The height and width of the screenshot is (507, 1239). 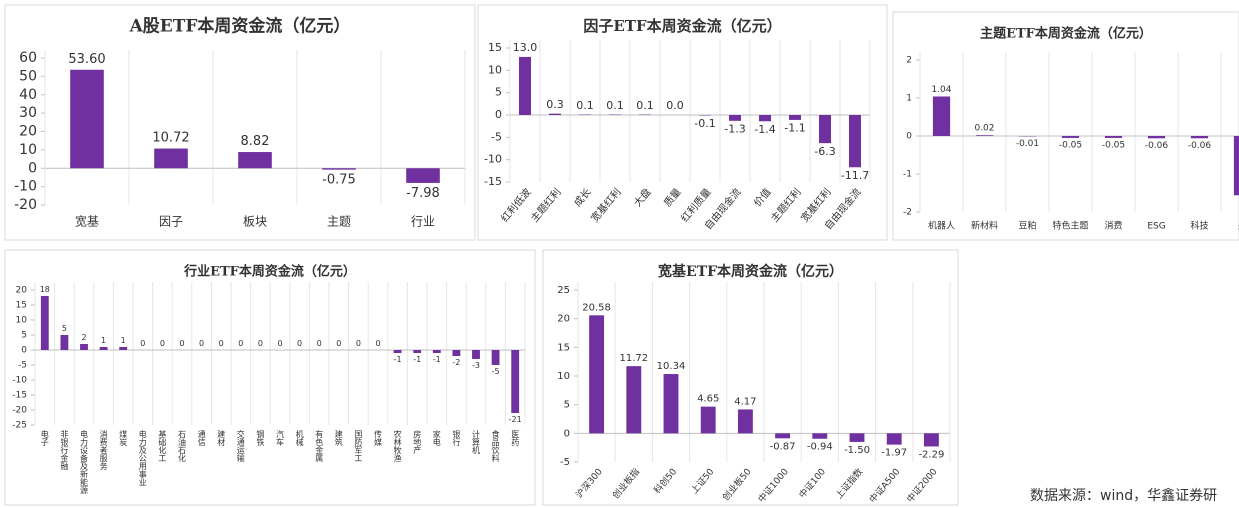 I want to click on value-label: -1.1, so click(x=794, y=128).